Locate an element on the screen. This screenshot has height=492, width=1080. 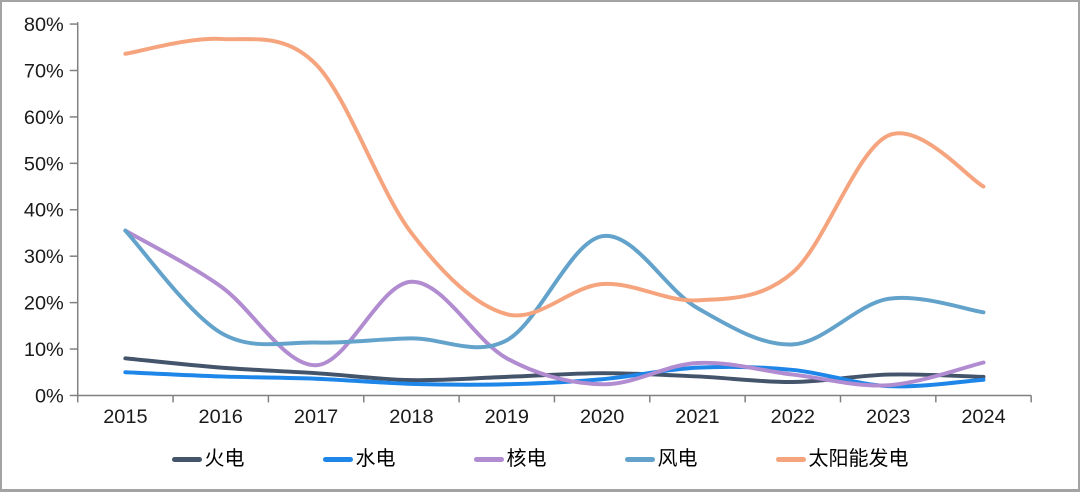
legend-label-hydro: 水电 is located at coordinates (375, 459).